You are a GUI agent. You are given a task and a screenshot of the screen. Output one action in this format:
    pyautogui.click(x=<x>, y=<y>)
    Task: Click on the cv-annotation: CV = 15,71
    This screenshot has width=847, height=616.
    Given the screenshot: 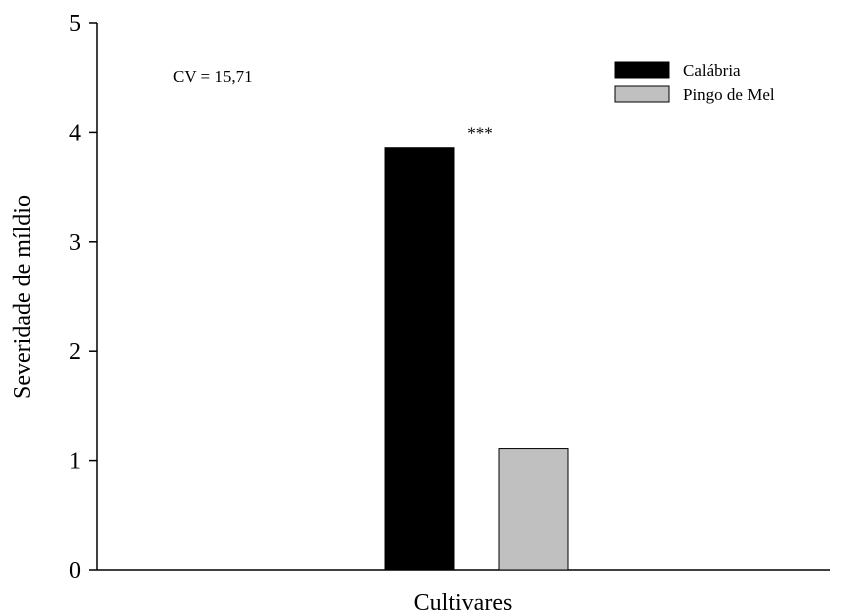 What is the action you would take?
    pyautogui.click(x=213, y=76)
    